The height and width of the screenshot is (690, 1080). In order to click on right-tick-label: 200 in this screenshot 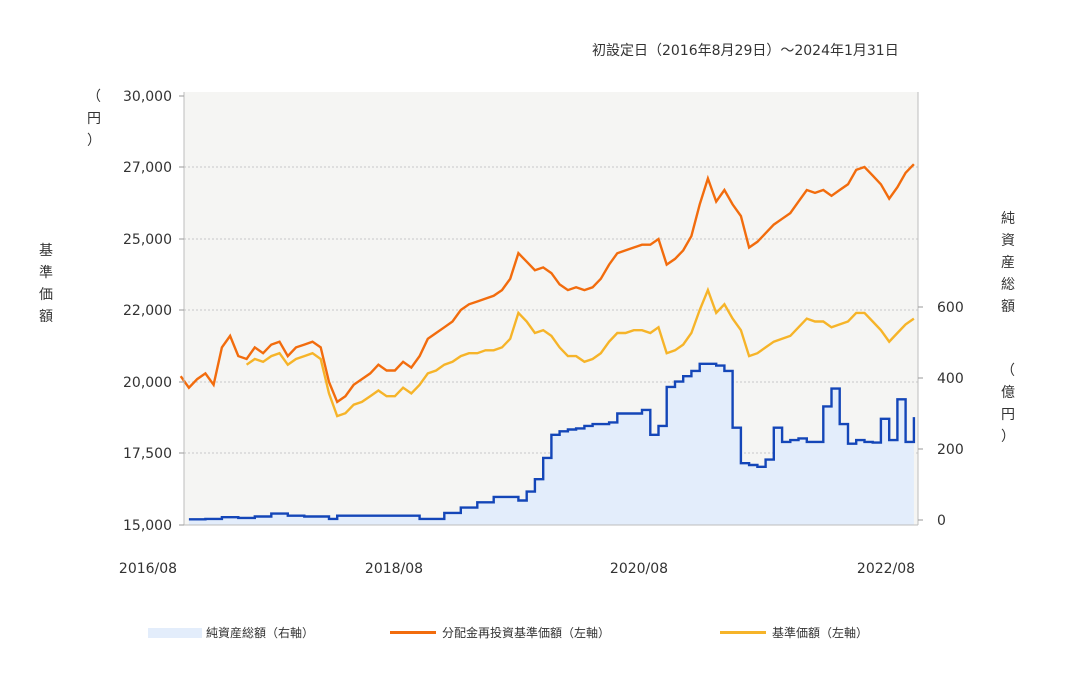, I will do `click(950, 450)`.